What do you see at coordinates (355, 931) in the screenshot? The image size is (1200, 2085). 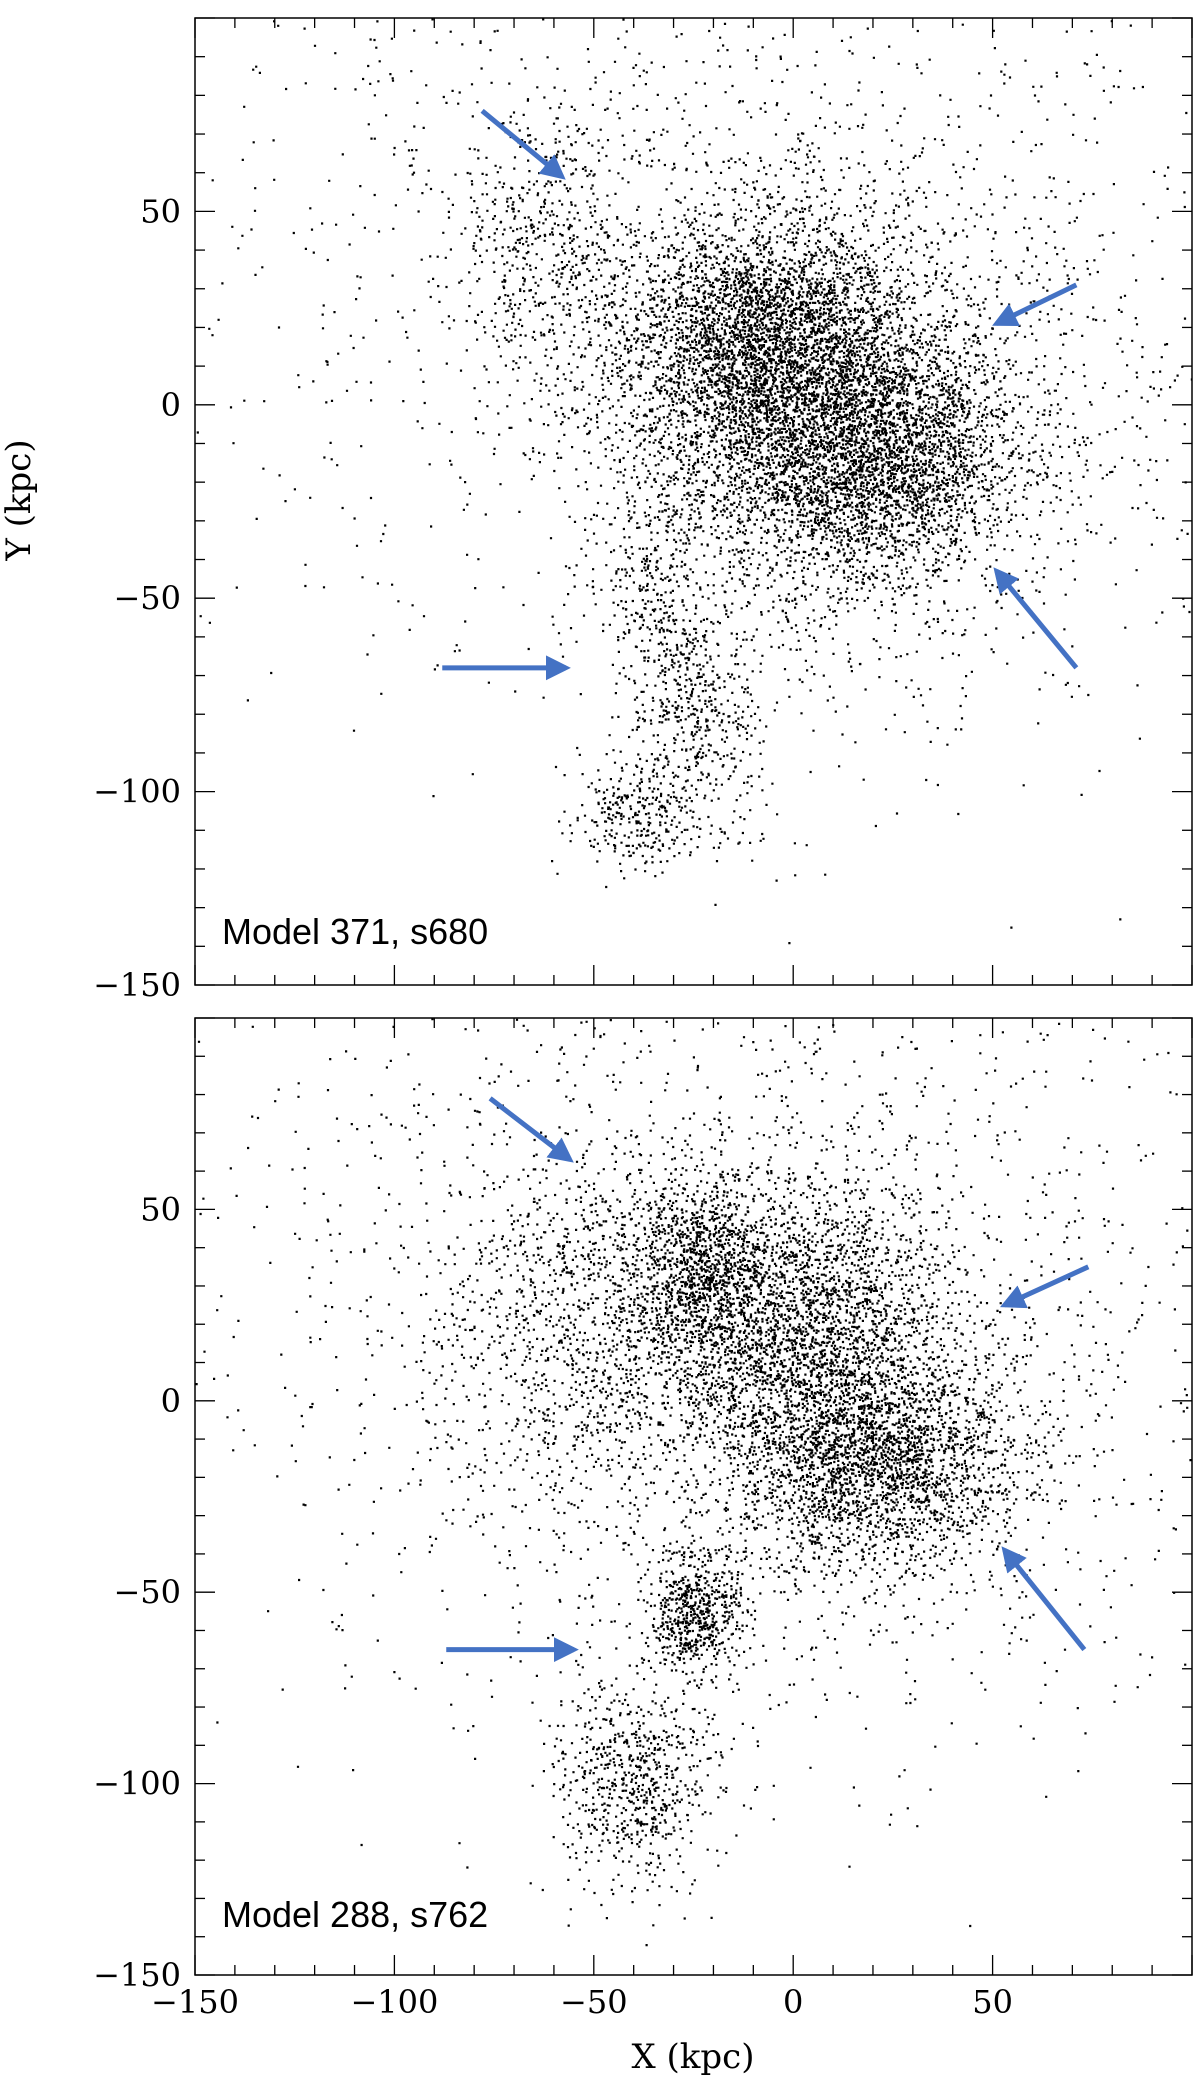 I see `panel-label-top: Model 371, s680` at bounding box center [355, 931].